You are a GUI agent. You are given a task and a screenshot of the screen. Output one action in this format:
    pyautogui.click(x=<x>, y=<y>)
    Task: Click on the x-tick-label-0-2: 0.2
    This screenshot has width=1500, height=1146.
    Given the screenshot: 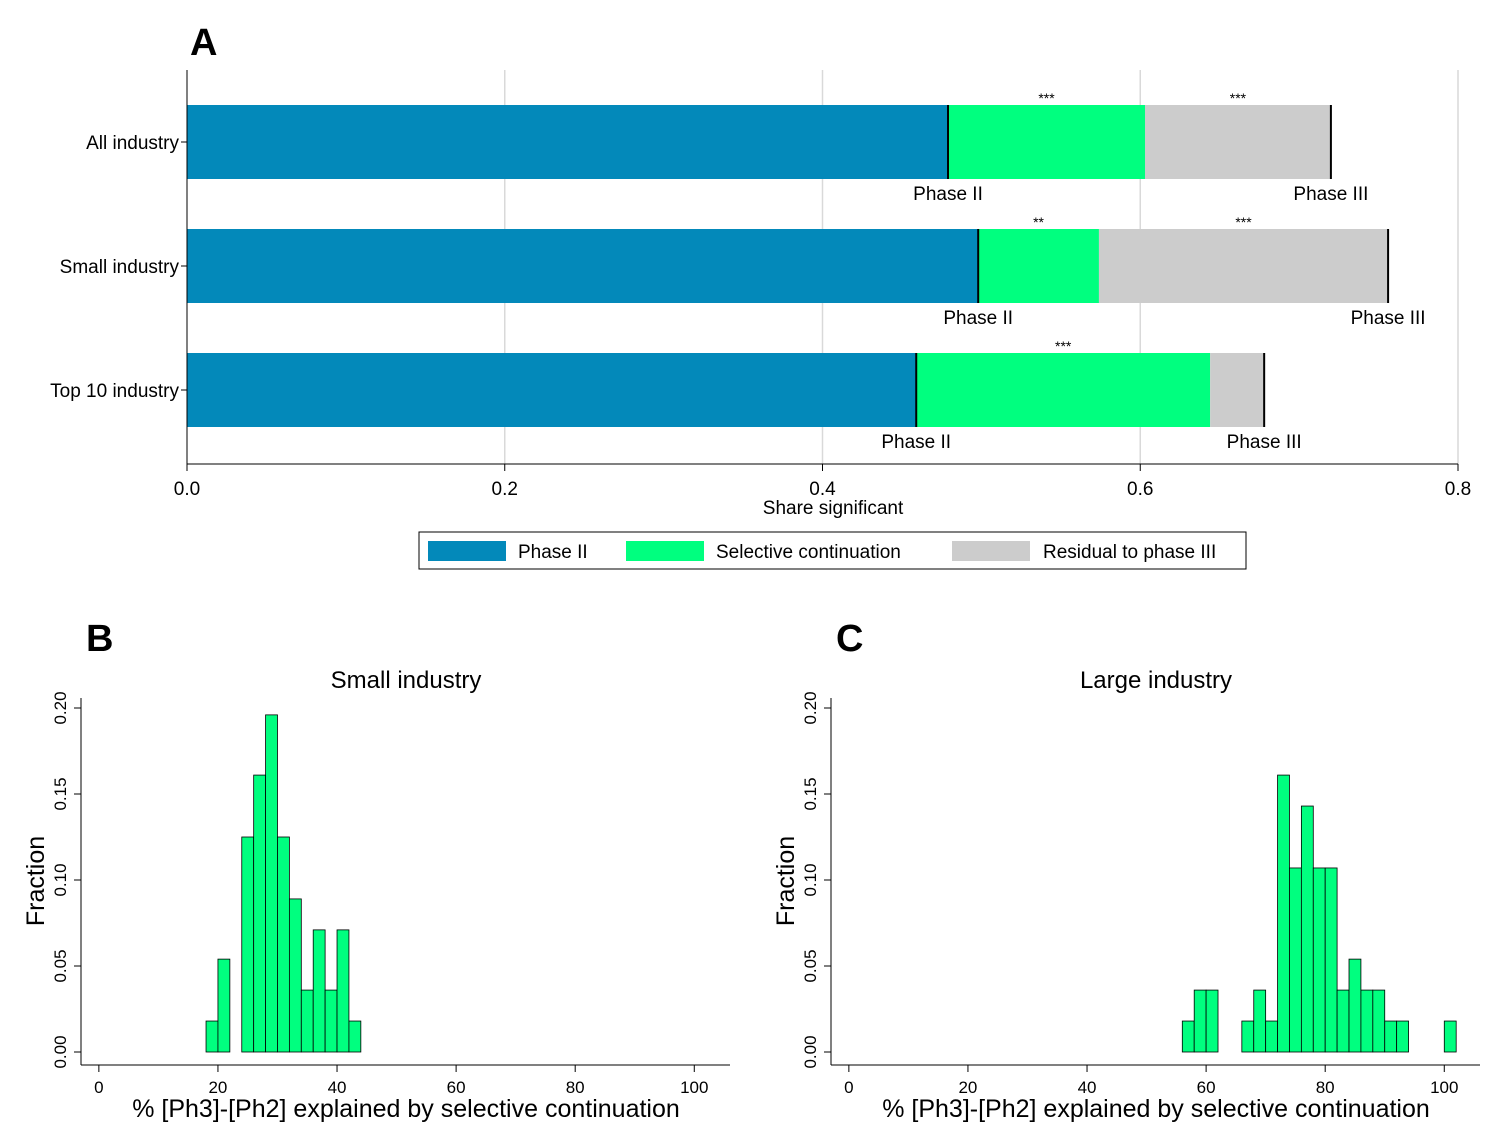 What is the action you would take?
    pyautogui.click(x=505, y=489)
    